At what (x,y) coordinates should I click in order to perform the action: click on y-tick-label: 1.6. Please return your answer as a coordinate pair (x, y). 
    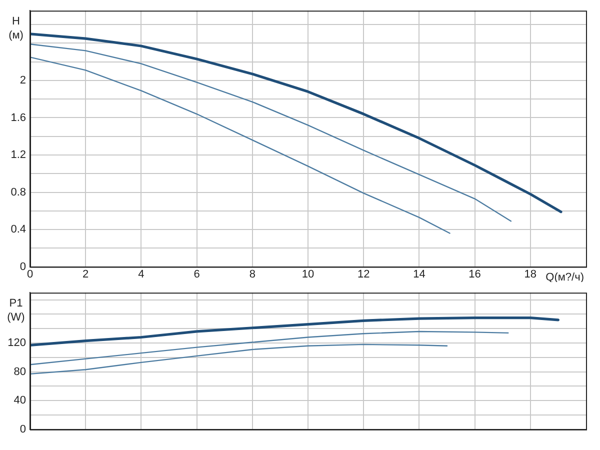
    Looking at the image, I should click on (18, 118).